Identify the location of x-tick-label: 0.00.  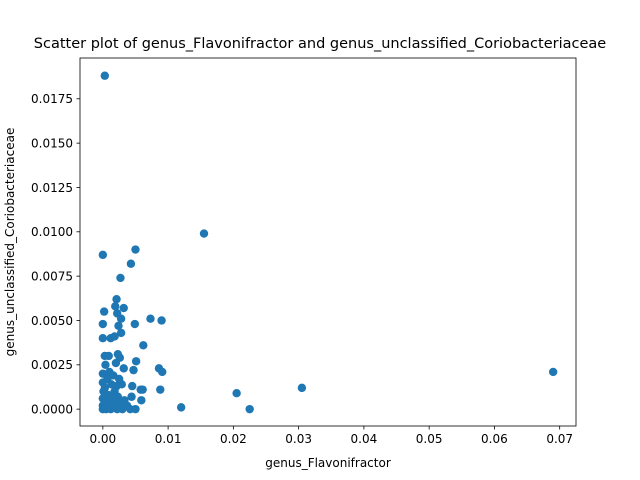
(102, 439).